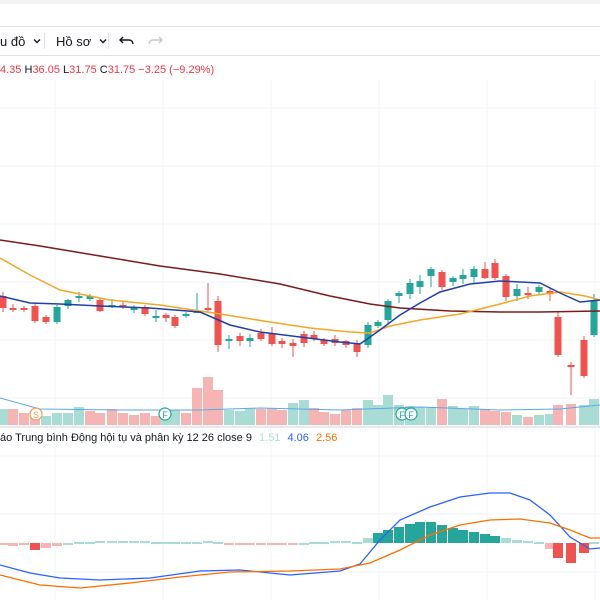 The width and height of the screenshot is (600, 600). What do you see at coordinates (300, 553) in the screenshot?
I see `macd-signal-line` at bounding box center [300, 553].